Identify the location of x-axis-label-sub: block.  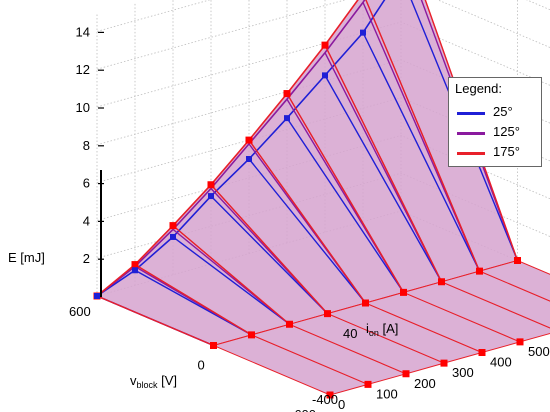
(148, 385).